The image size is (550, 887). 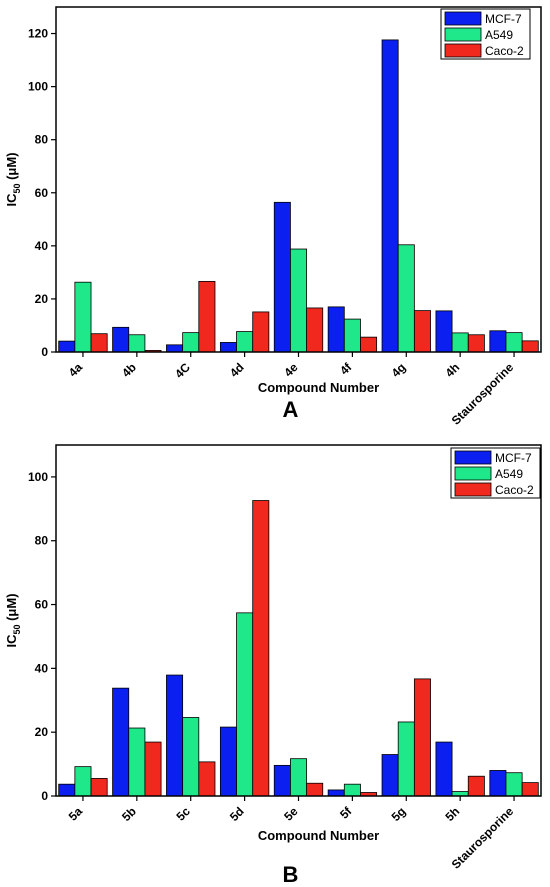 What do you see at coordinates (452, 814) in the screenshot?
I see `x-tick-label: 5h` at bounding box center [452, 814].